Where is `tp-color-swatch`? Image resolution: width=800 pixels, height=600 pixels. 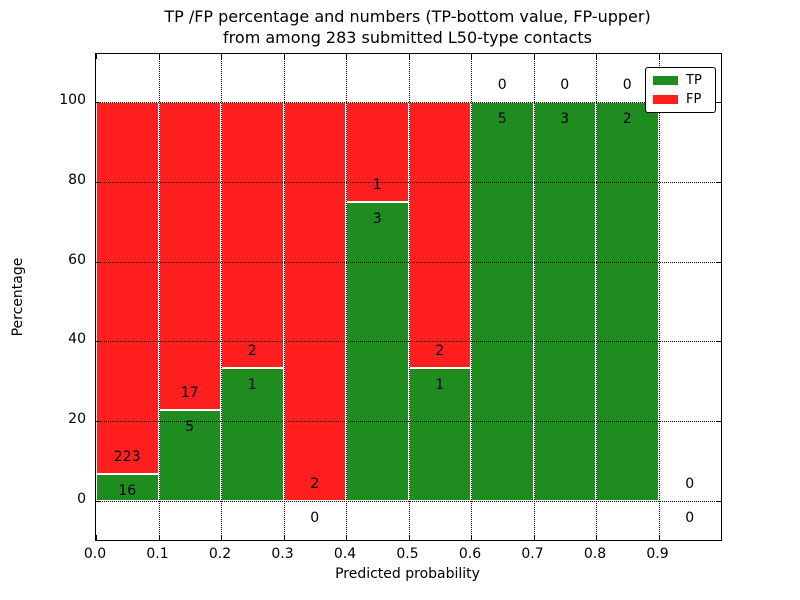 tp-color-swatch is located at coordinates (665, 81).